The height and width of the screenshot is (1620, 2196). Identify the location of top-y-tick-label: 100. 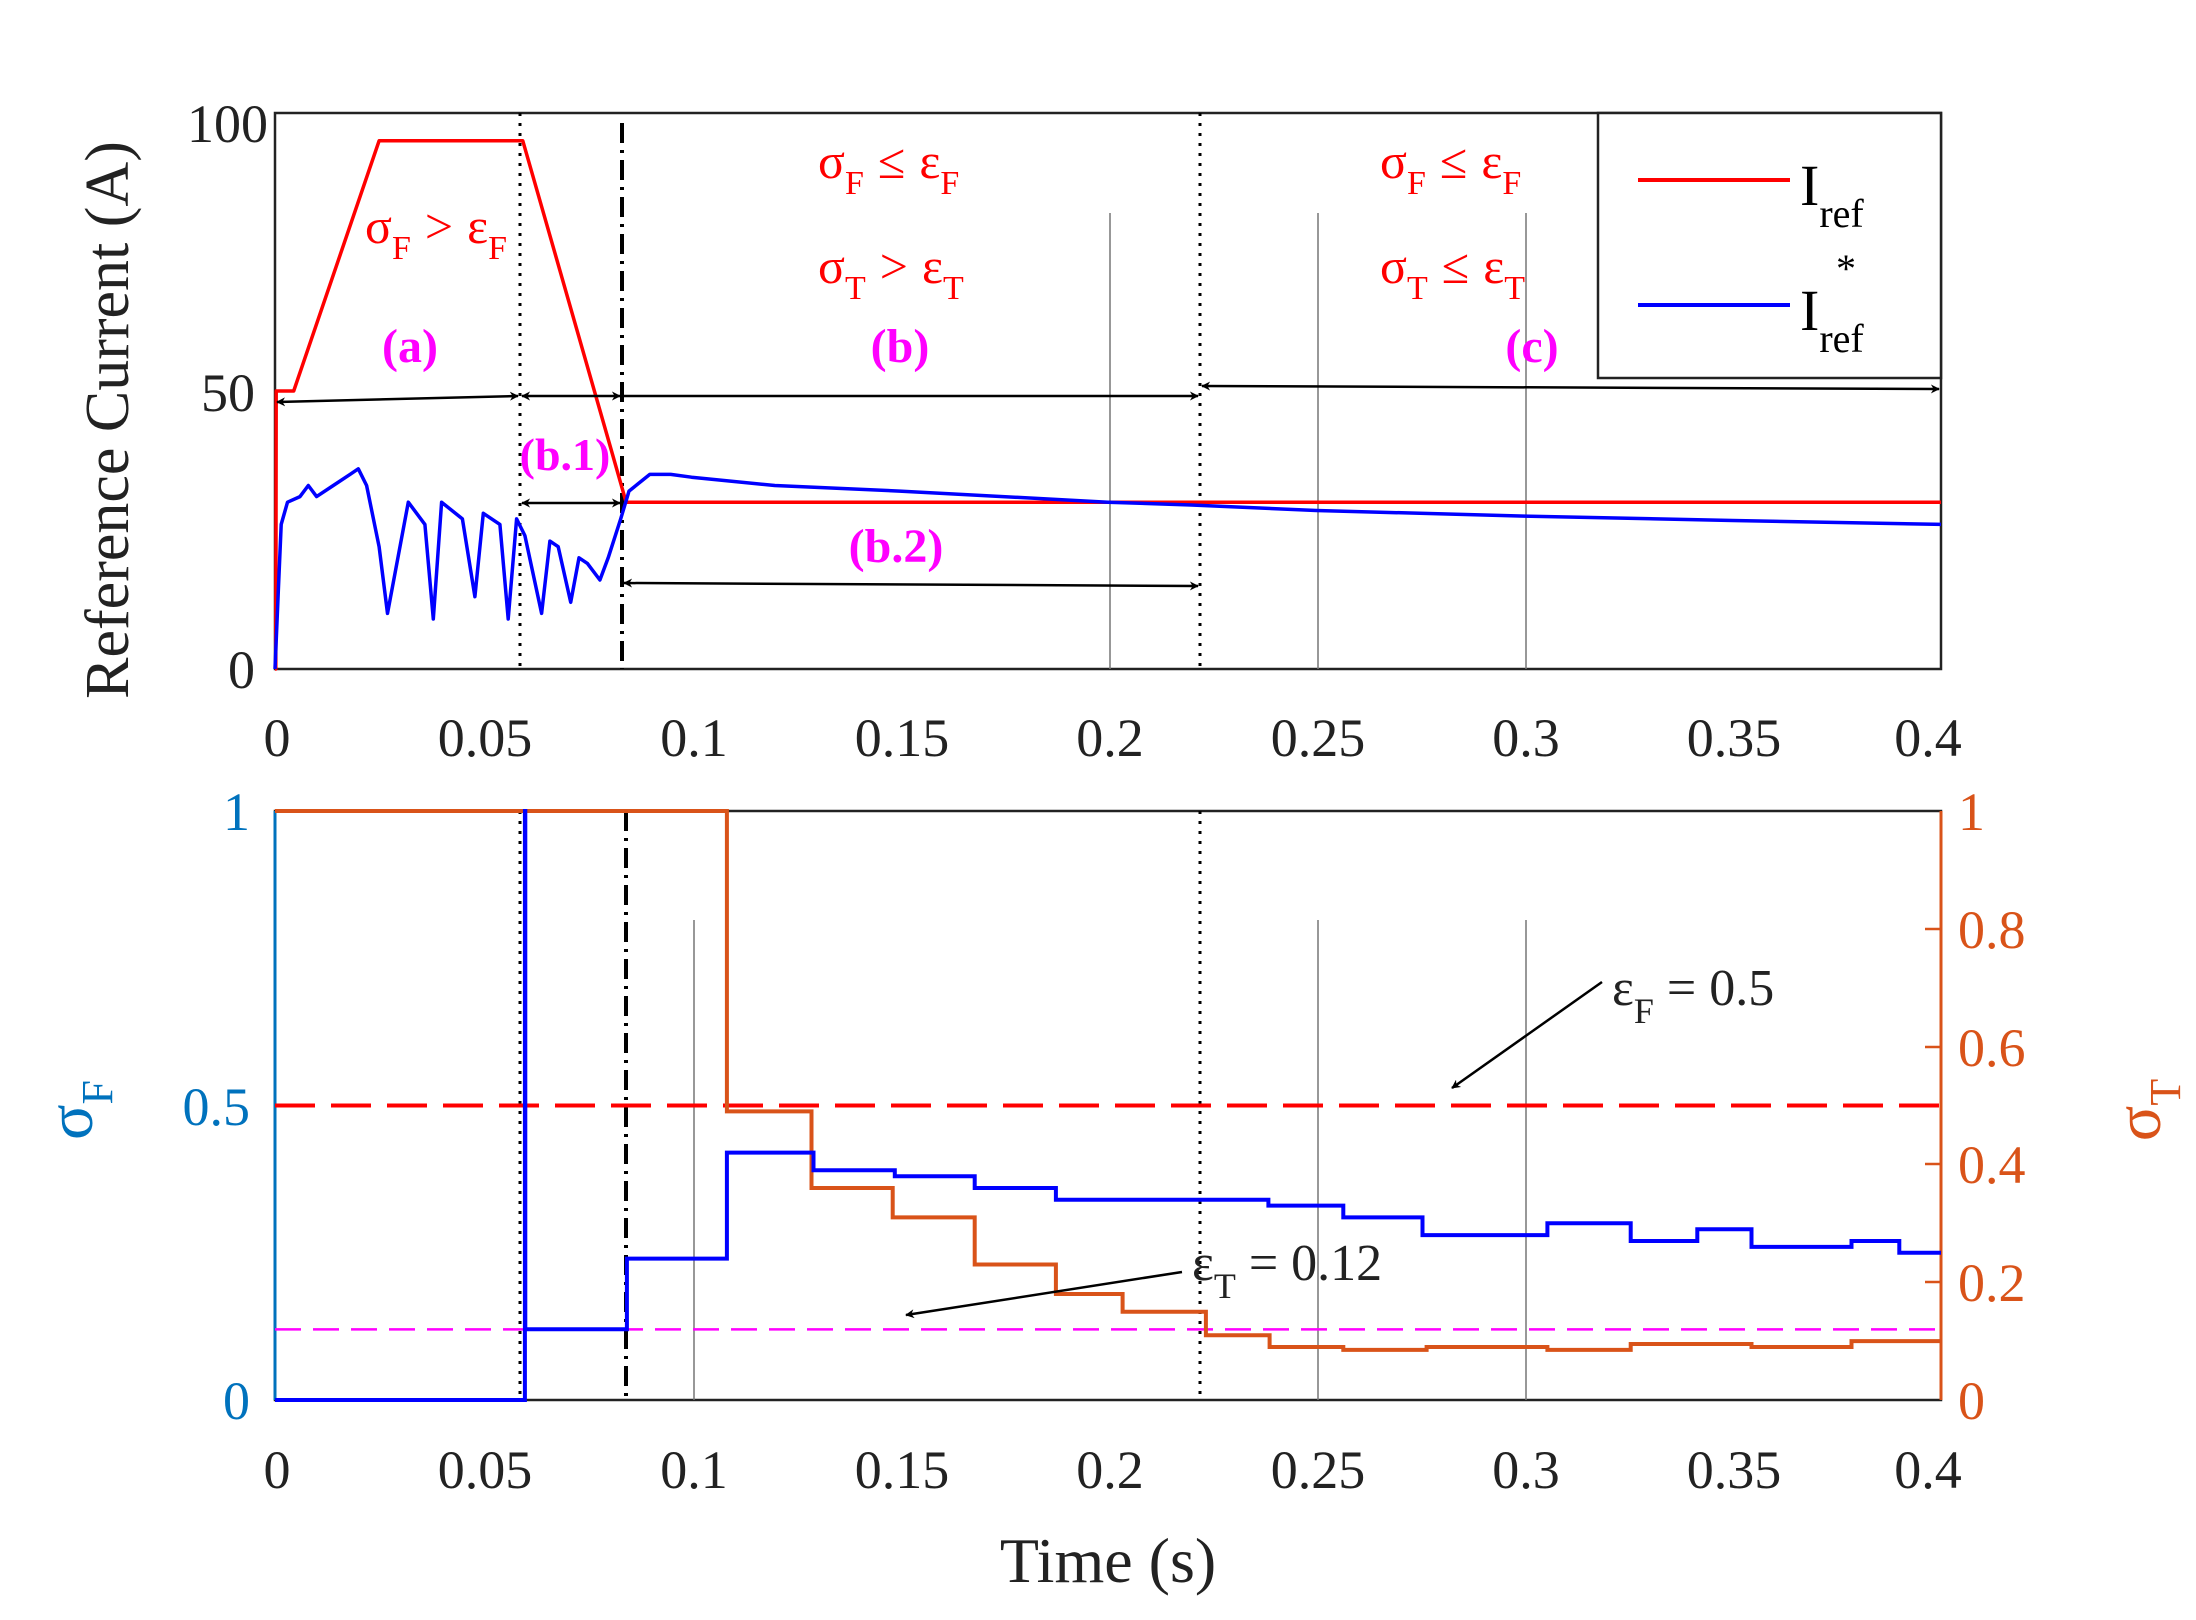
(227, 124).